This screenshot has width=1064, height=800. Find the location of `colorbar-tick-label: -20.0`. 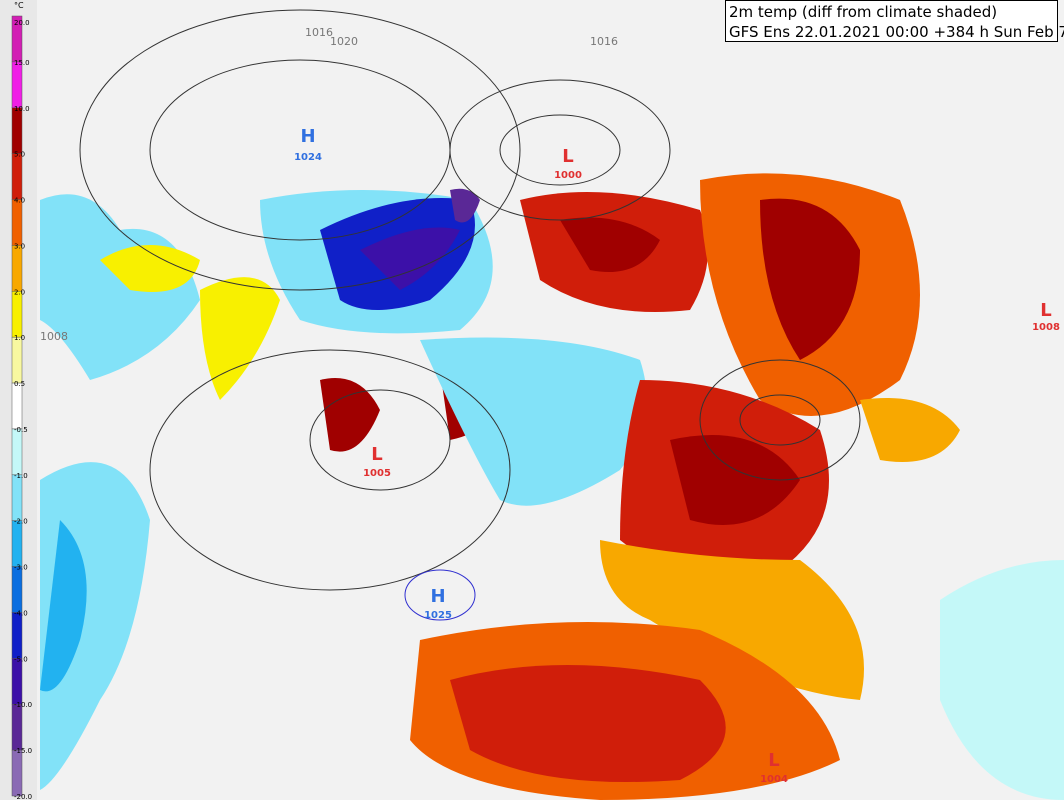

colorbar-tick-label: -20.0 is located at coordinates (23, 796).